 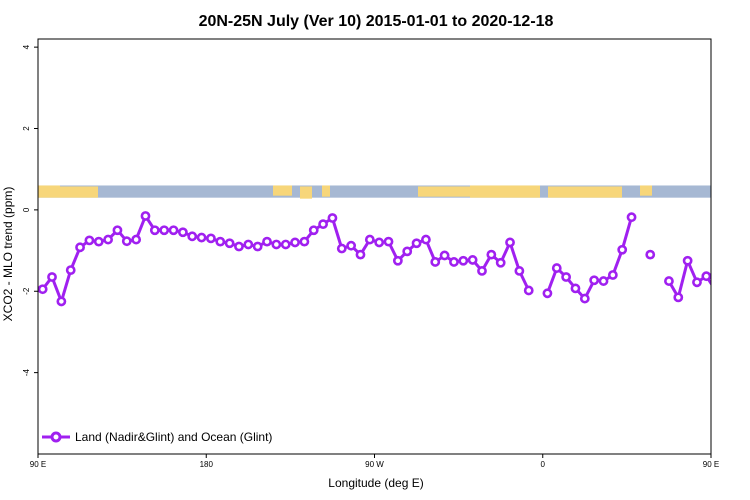 I want to click on ocean-band, so click(x=374, y=191).